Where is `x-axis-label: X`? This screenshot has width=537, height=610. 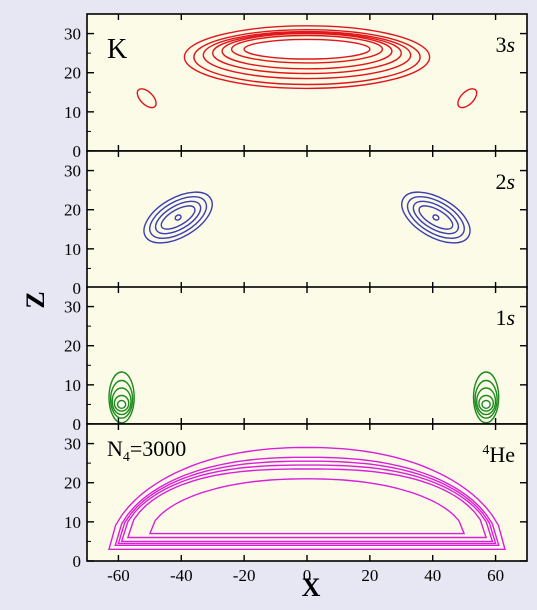
x-axis-label: X is located at coordinates (311, 587).